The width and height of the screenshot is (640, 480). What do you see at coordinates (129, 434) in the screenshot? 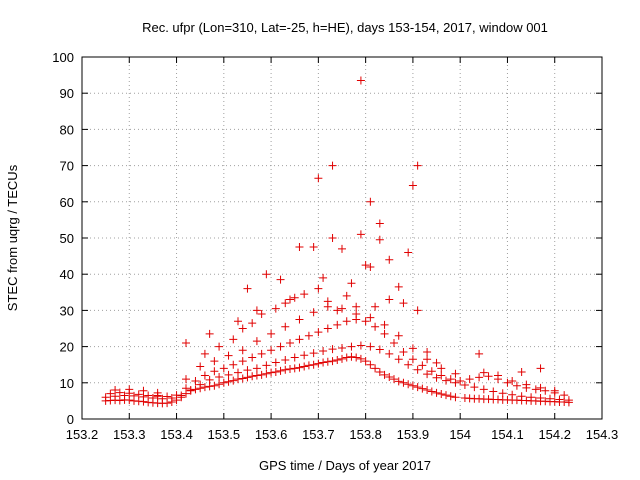
I see `x-tick-label: 153.3` at bounding box center [129, 434].